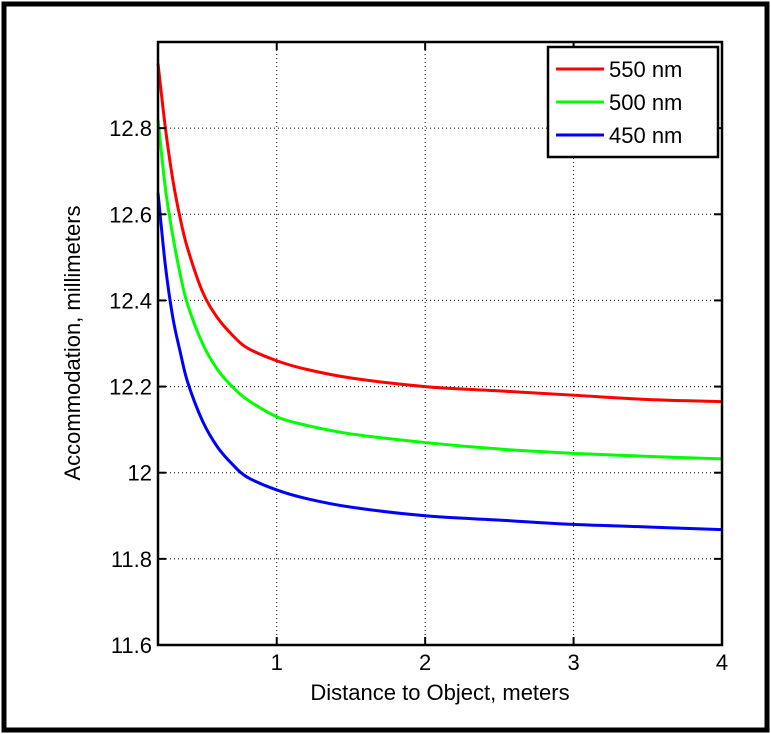  What do you see at coordinates (645, 135) in the screenshot?
I see `legend-label: 450 nm` at bounding box center [645, 135].